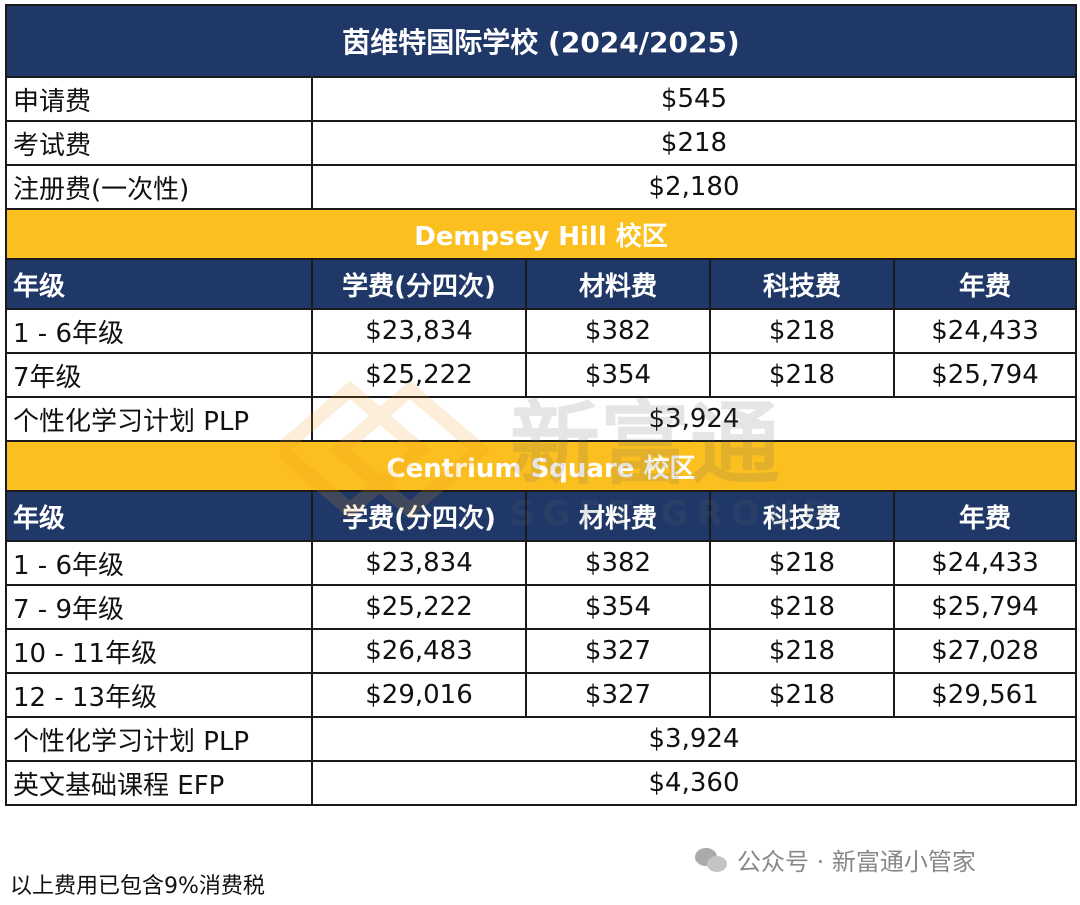  What do you see at coordinates (985, 651) in the screenshot?
I see `annual-cell: $27,028` at bounding box center [985, 651].